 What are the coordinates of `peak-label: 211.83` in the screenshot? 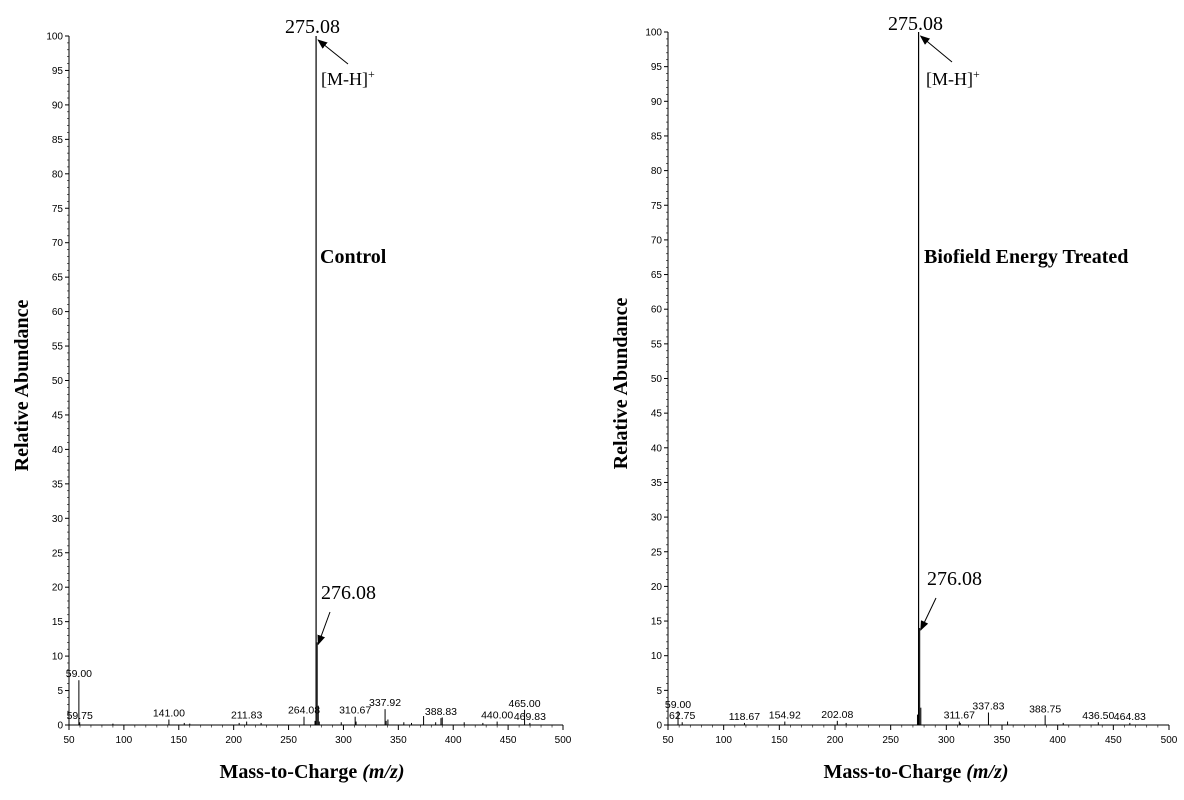 It's located at (246, 716).